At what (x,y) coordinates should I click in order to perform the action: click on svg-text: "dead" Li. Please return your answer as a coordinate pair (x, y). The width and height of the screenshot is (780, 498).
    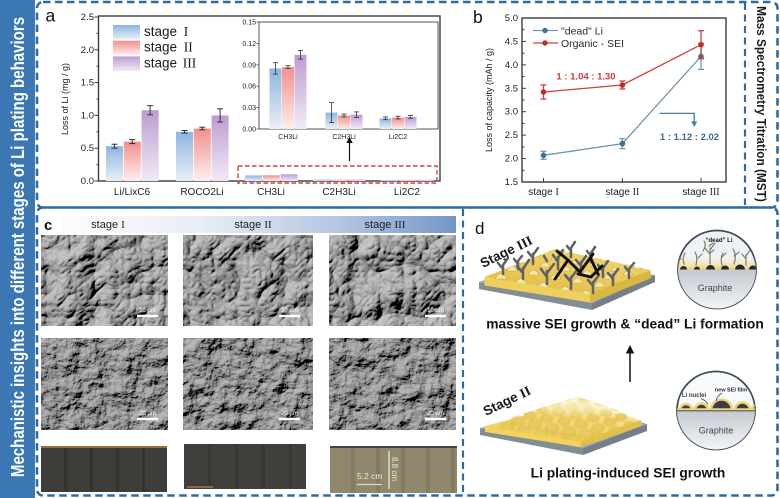
    Looking at the image, I should click on (582, 32).